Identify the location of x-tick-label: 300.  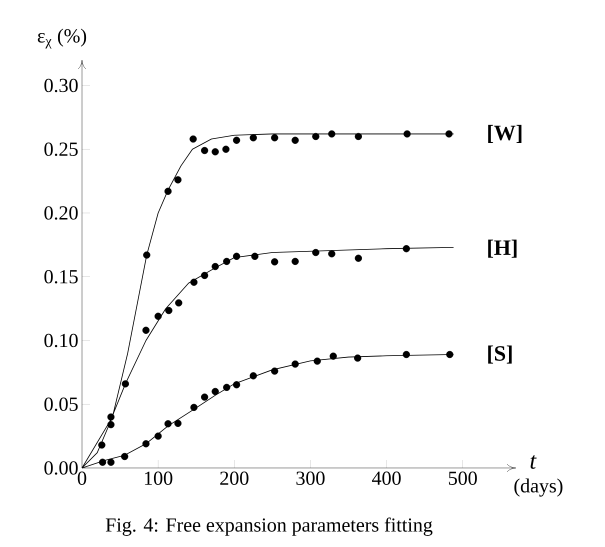
(310, 478).